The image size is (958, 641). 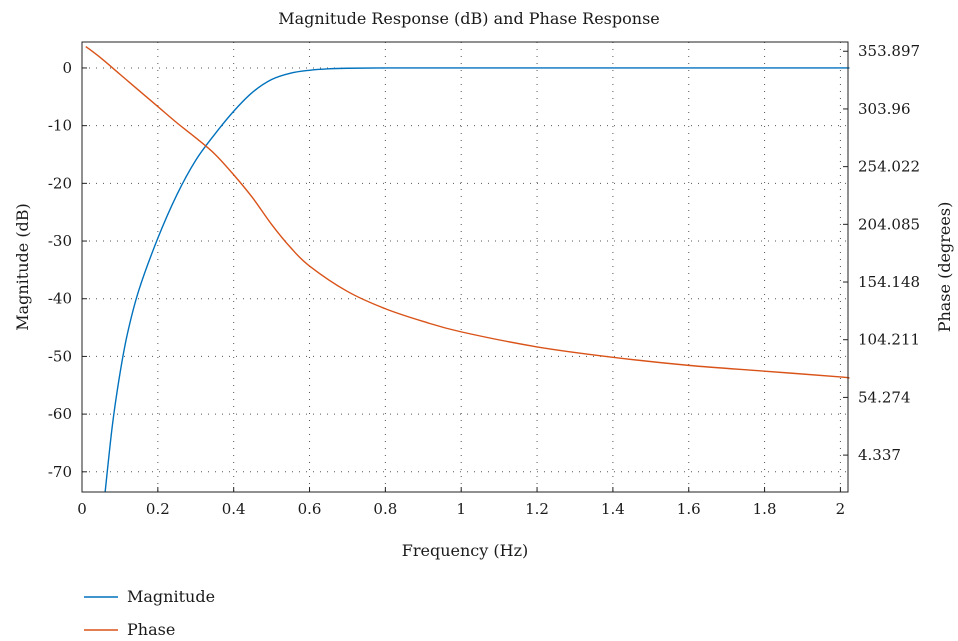 What do you see at coordinates (60, 126) in the screenshot?
I see `y-left-tick-label: -10` at bounding box center [60, 126].